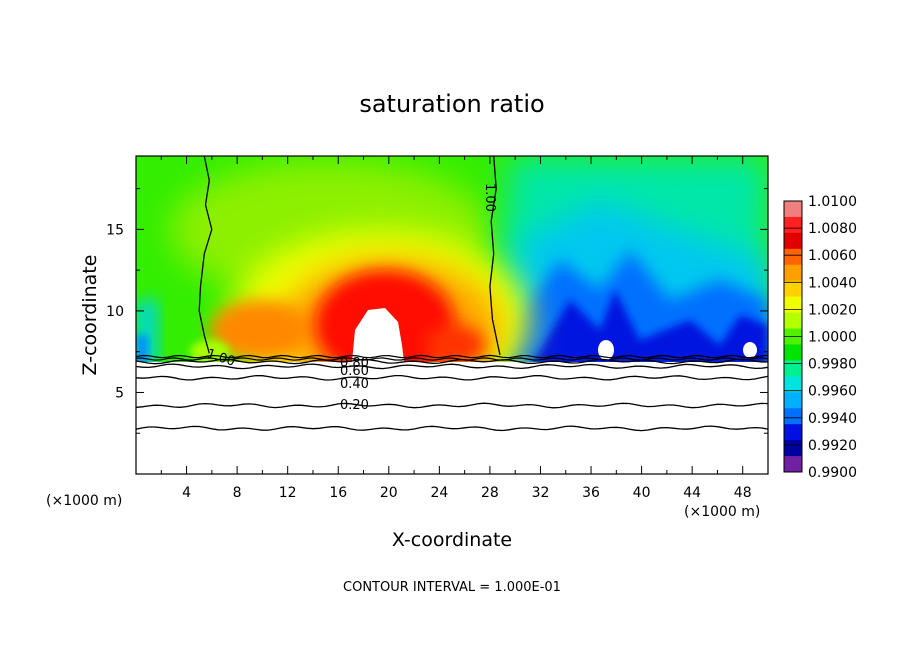  Describe the element at coordinates (389, 493) in the screenshot. I see `x-tick-label: 20` at that location.